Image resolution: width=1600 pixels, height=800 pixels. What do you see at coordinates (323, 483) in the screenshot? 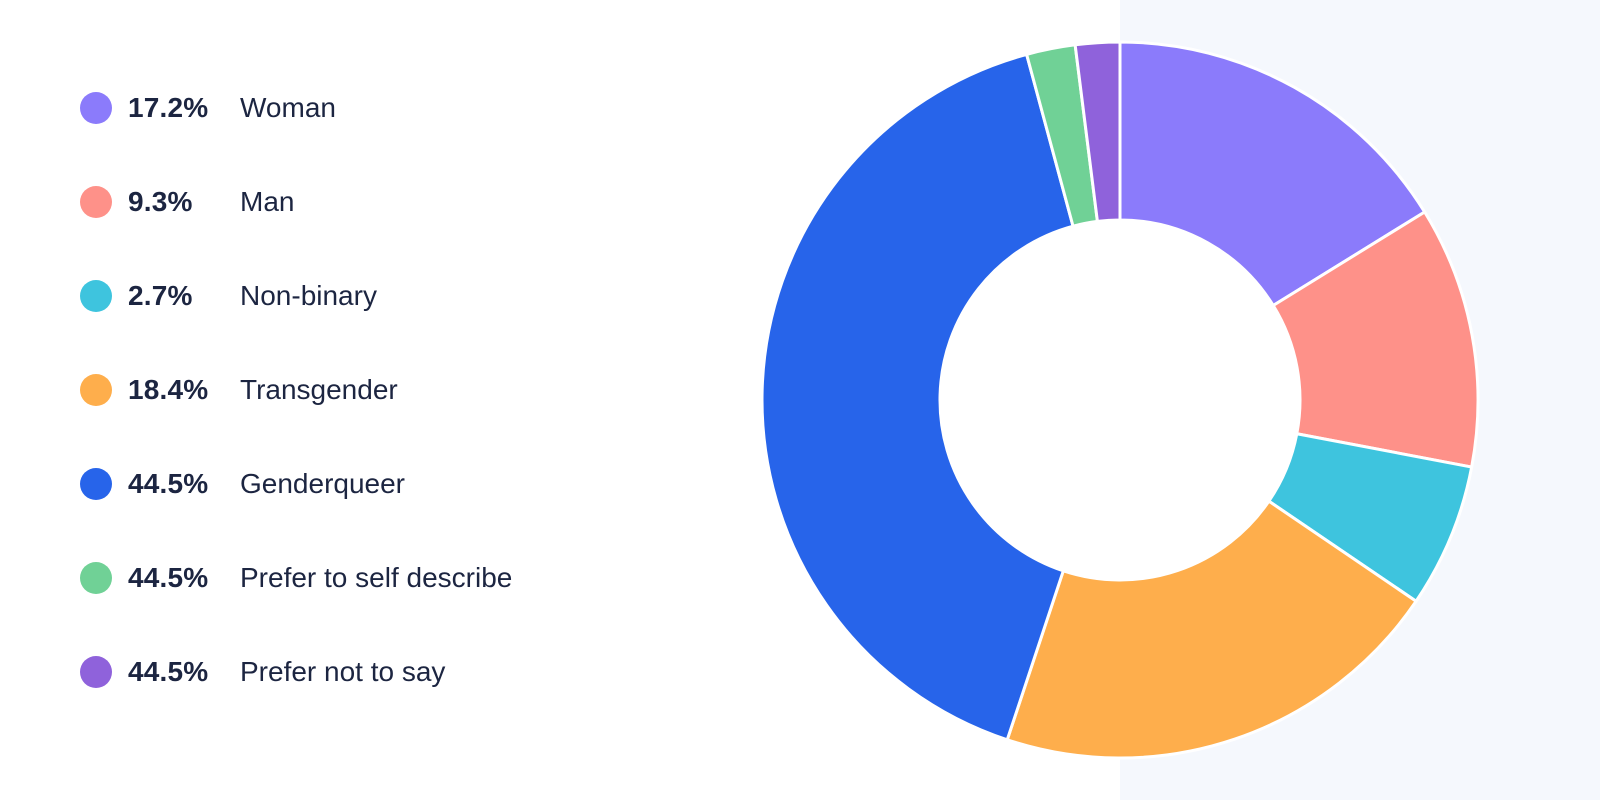
I see `legend-label: Genderqueer` at bounding box center [323, 483].